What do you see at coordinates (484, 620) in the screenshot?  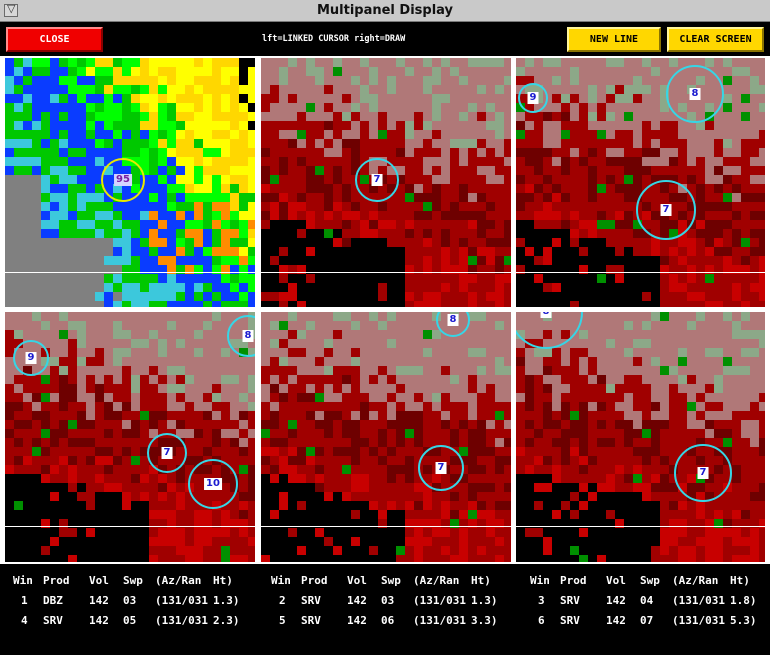 I see `table-cell-ht: 3.3)` at bounding box center [484, 620].